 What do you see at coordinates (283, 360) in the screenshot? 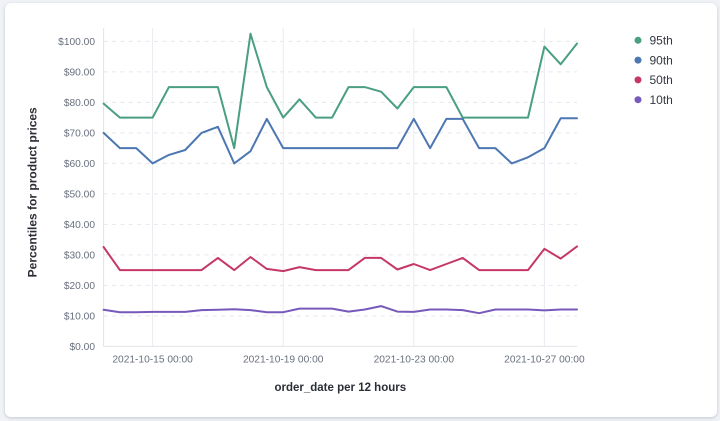
I see `svg-text: 2021-10-19 00:00` at bounding box center [283, 360].